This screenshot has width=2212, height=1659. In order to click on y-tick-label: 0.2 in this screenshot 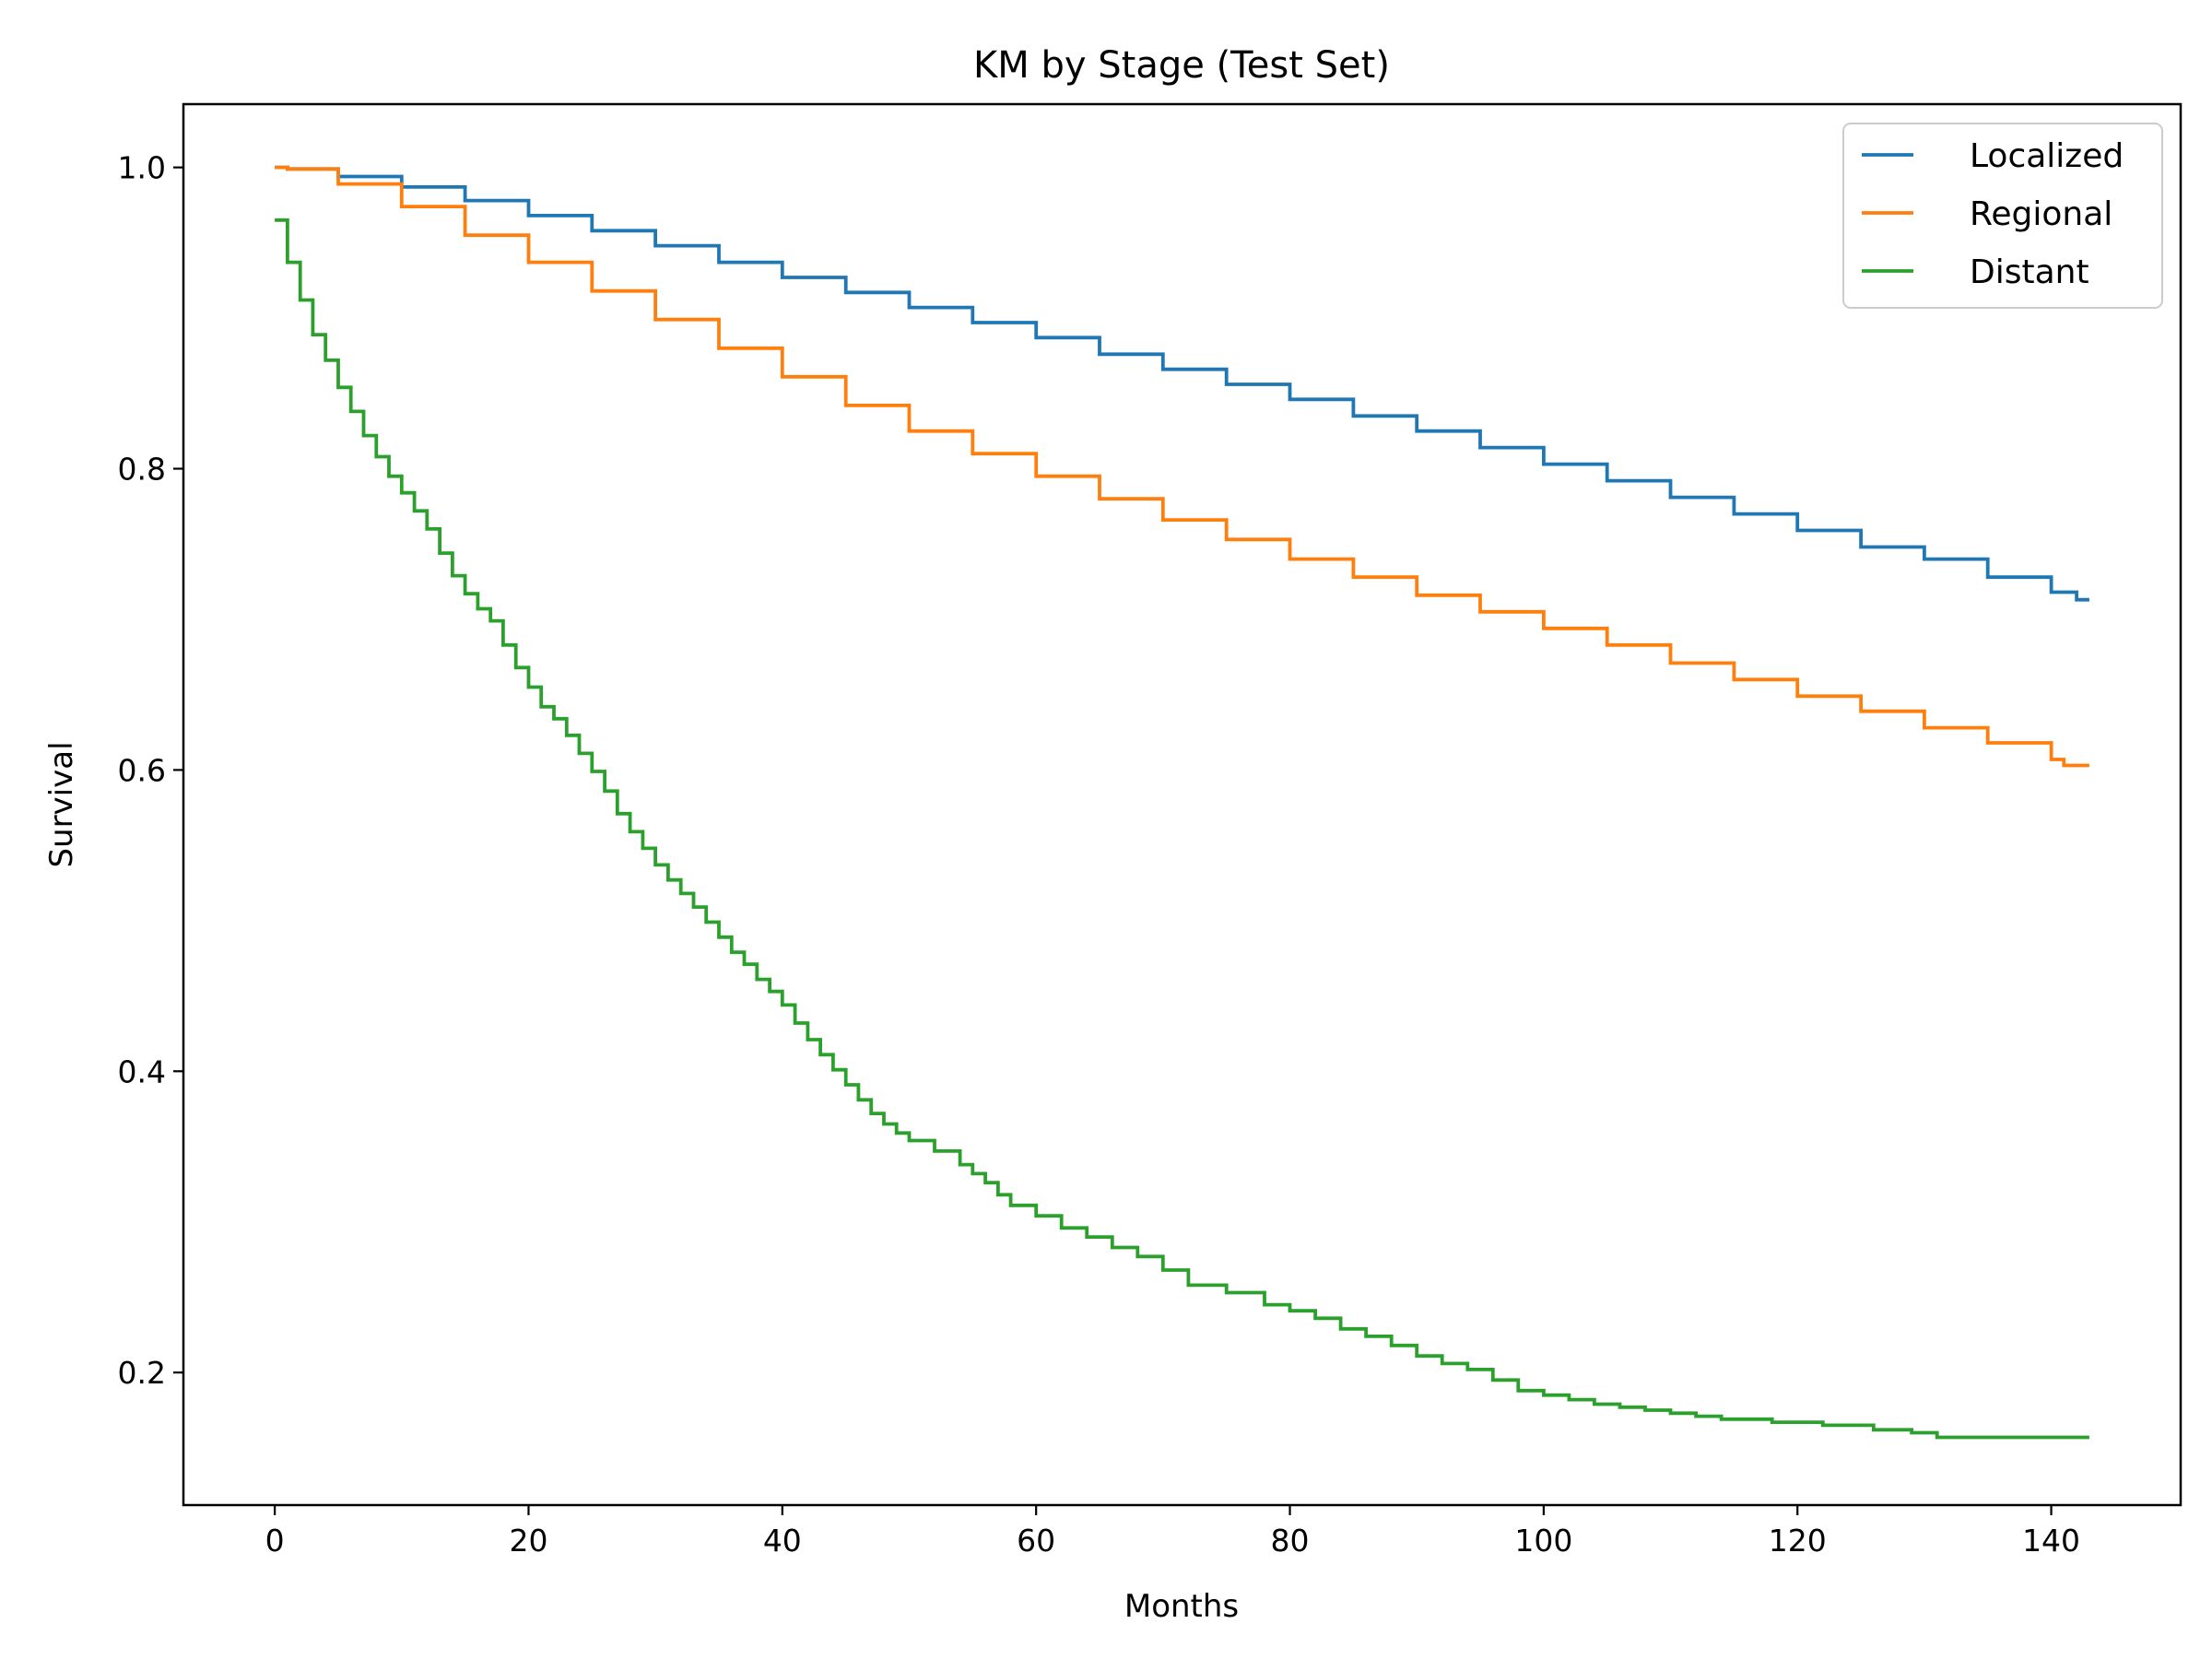, I will do `click(142, 1373)`.